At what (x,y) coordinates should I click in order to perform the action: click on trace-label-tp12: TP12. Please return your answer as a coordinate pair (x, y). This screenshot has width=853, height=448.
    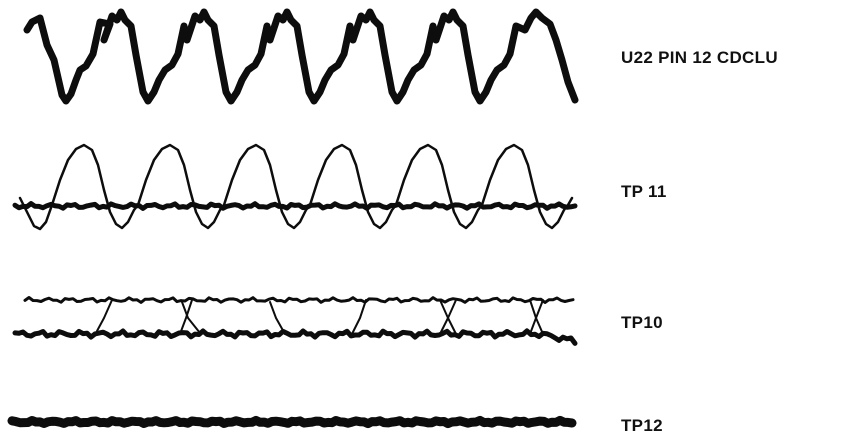
    Looking at the image, I should click on (642, 425).